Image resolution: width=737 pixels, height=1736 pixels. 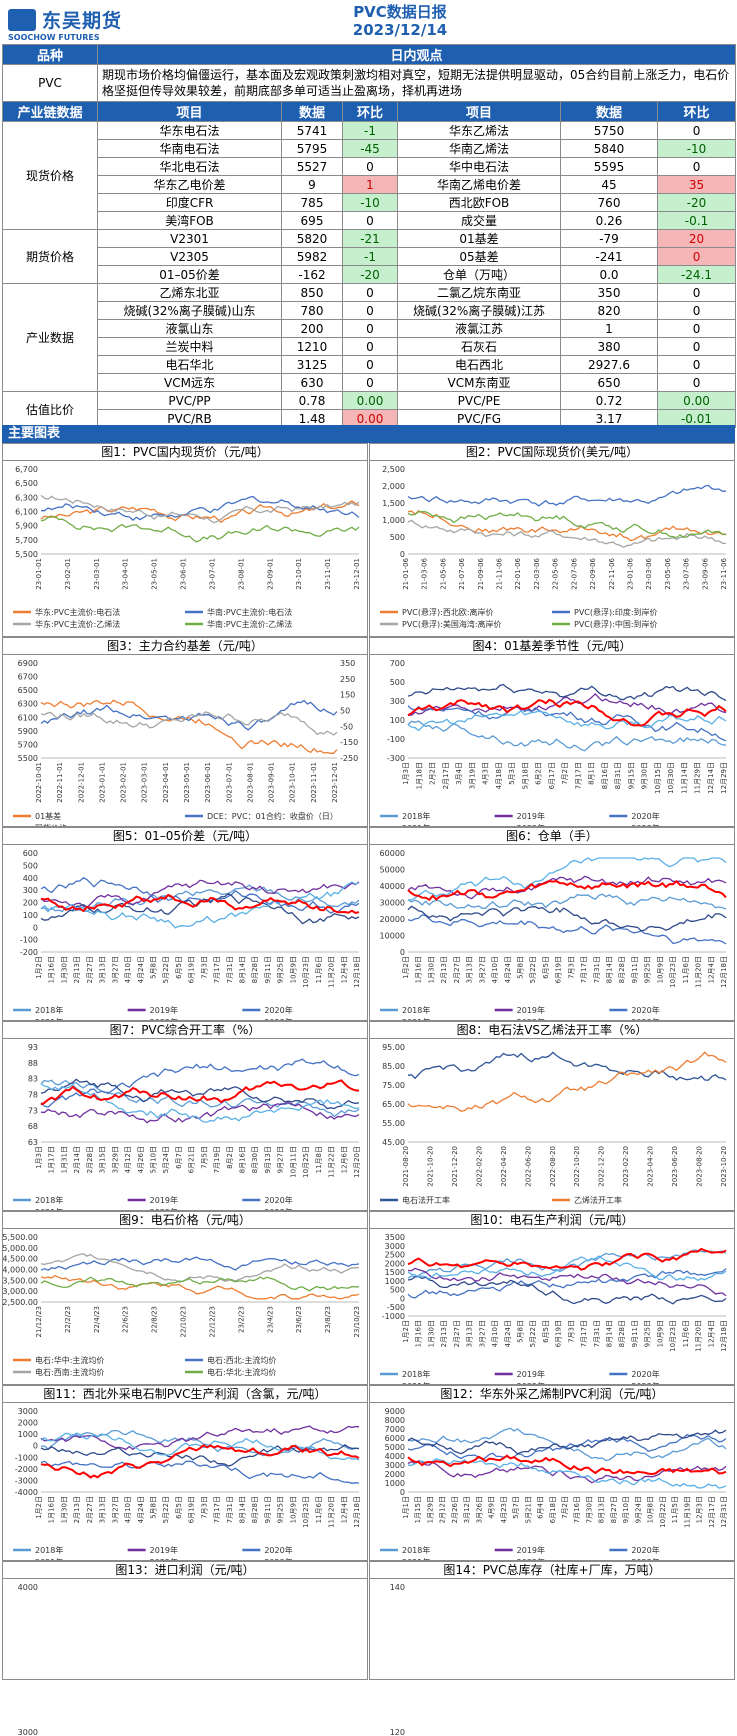 I want to click on x-tick-label: 22/10/23, so click(x=184, y=1321).